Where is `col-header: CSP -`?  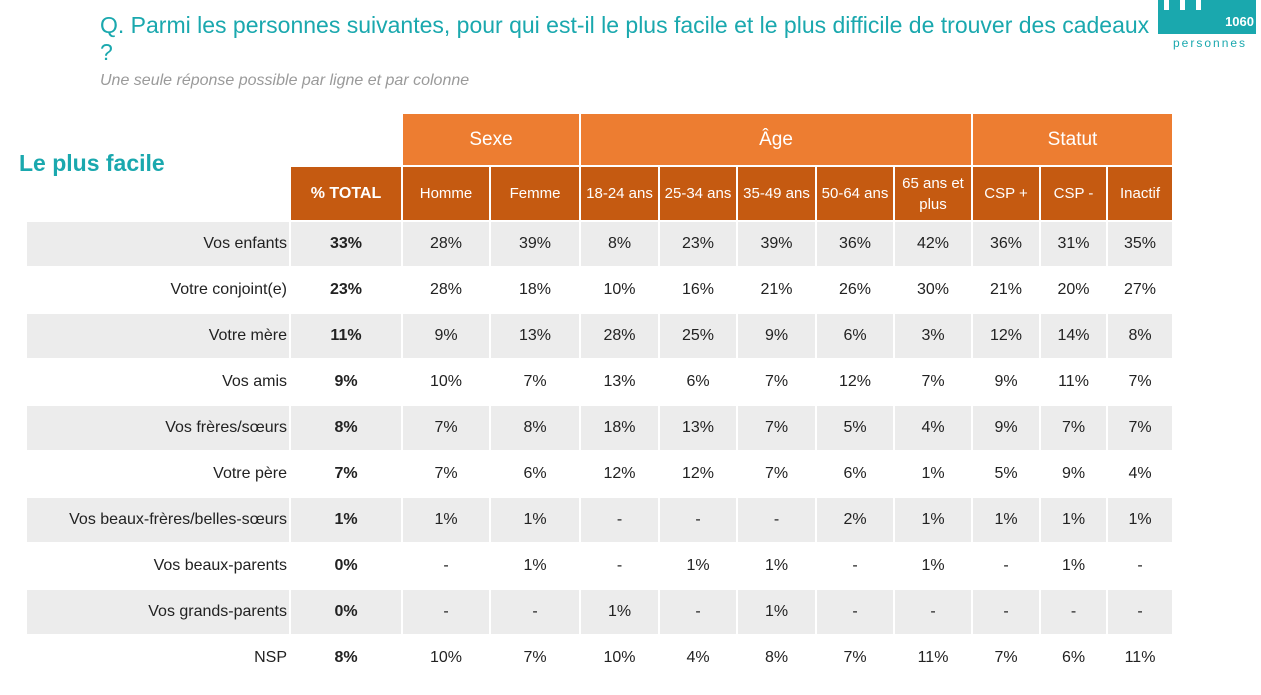 col-header: CSP - is located at coordinates (1073, 193).